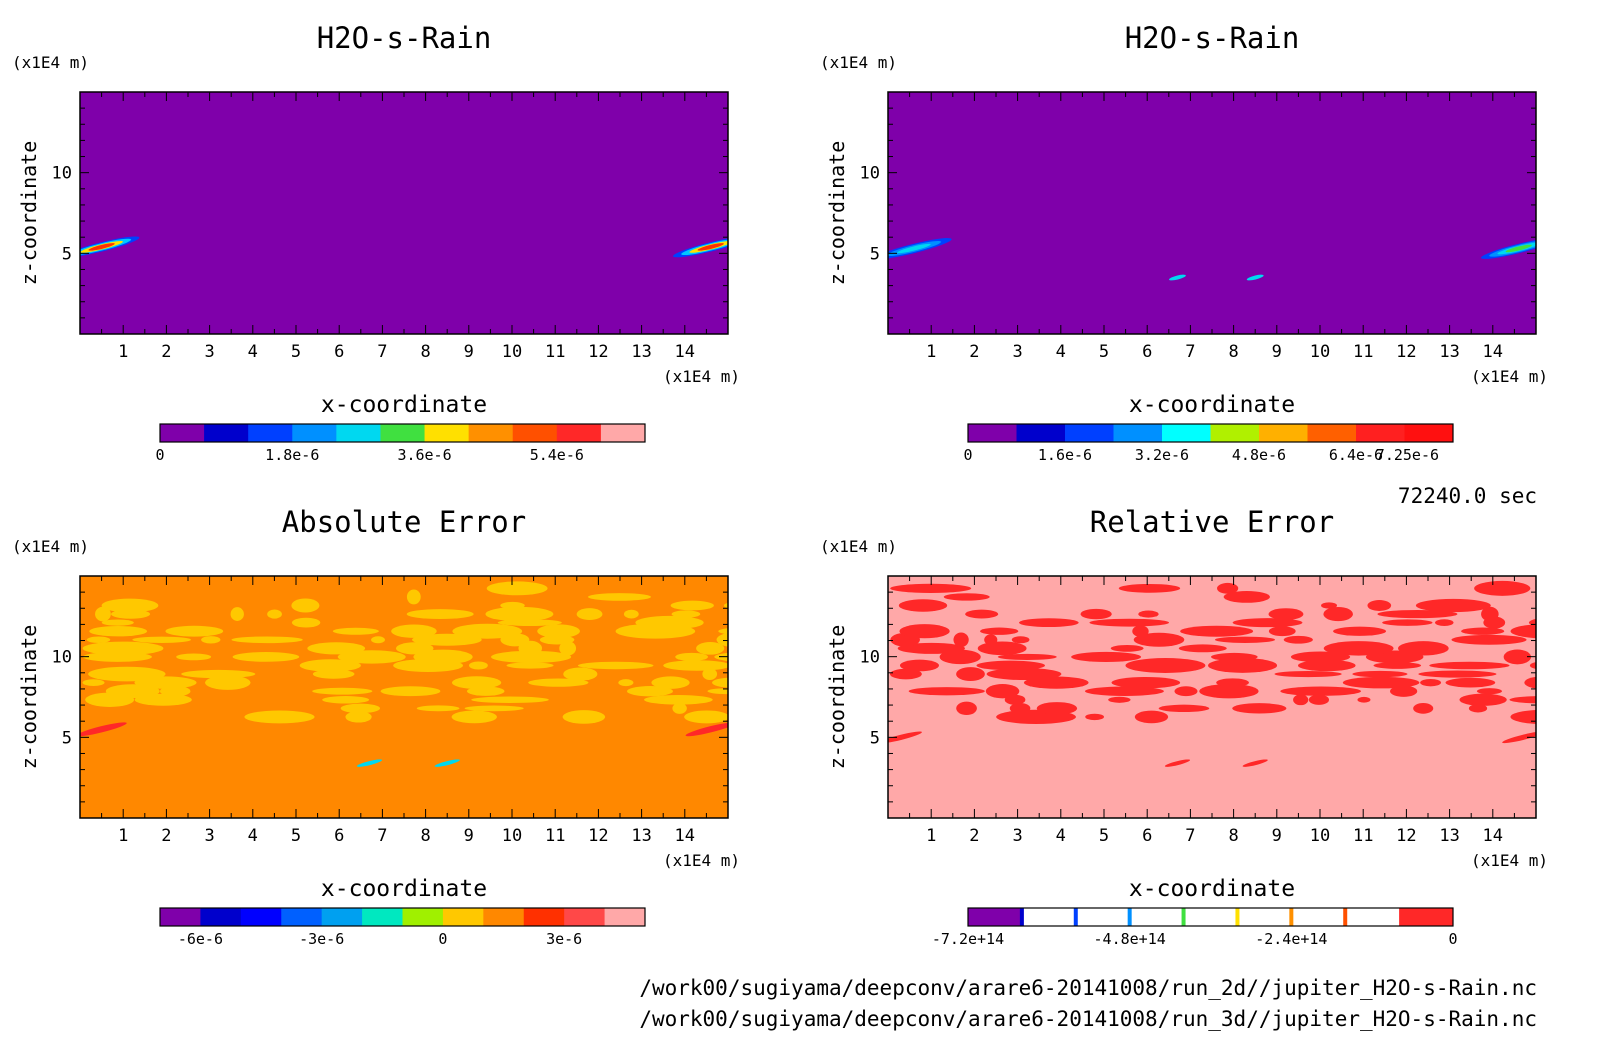 This screenshot has width=1604, height=1054. I want to click on x-tick-label: 4, so click(253, 352).